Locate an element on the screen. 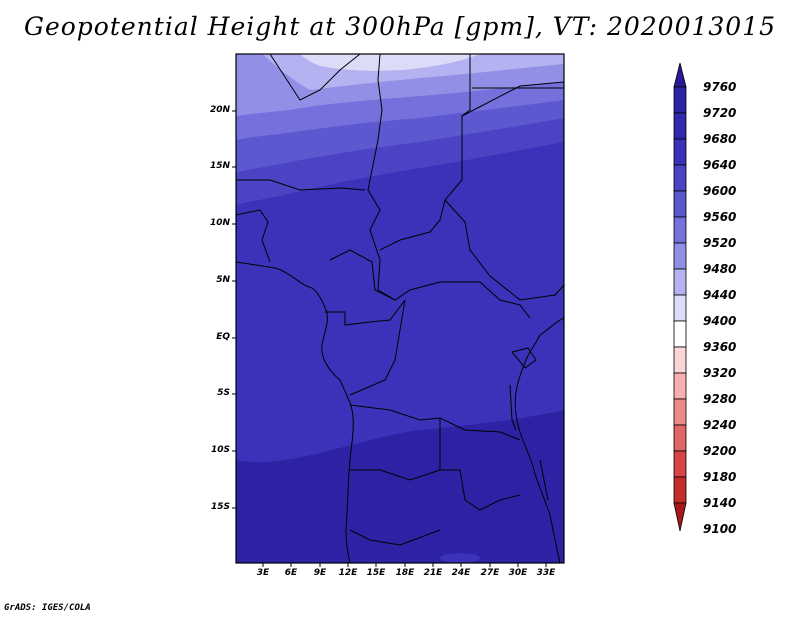  colorbar-label-9520: 9520 is located at coordinates (720, 243).